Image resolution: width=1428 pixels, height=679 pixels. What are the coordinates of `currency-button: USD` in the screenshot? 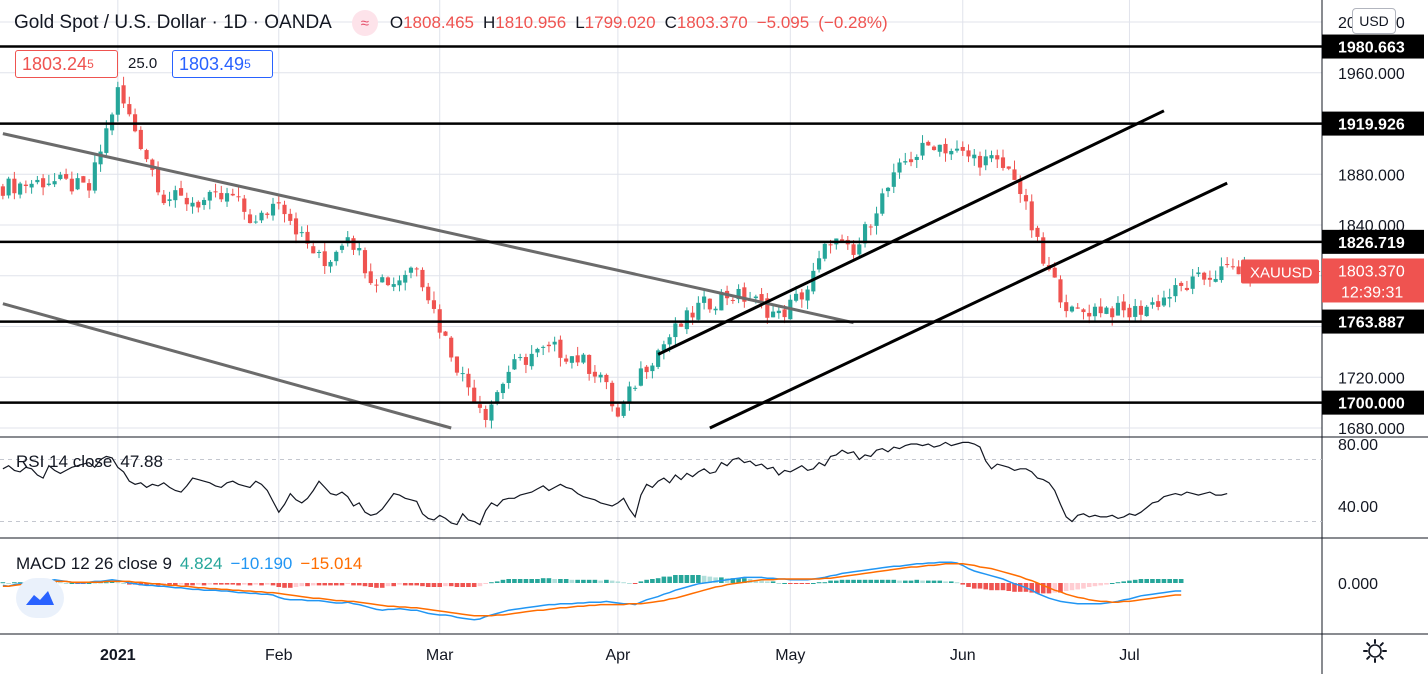 It's located at (1374, 21).